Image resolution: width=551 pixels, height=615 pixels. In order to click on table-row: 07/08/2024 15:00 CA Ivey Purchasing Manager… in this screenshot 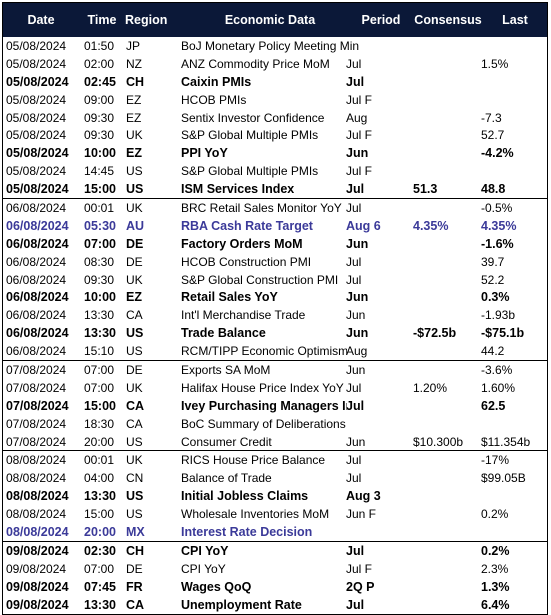, I will do `click(275, 406)`.